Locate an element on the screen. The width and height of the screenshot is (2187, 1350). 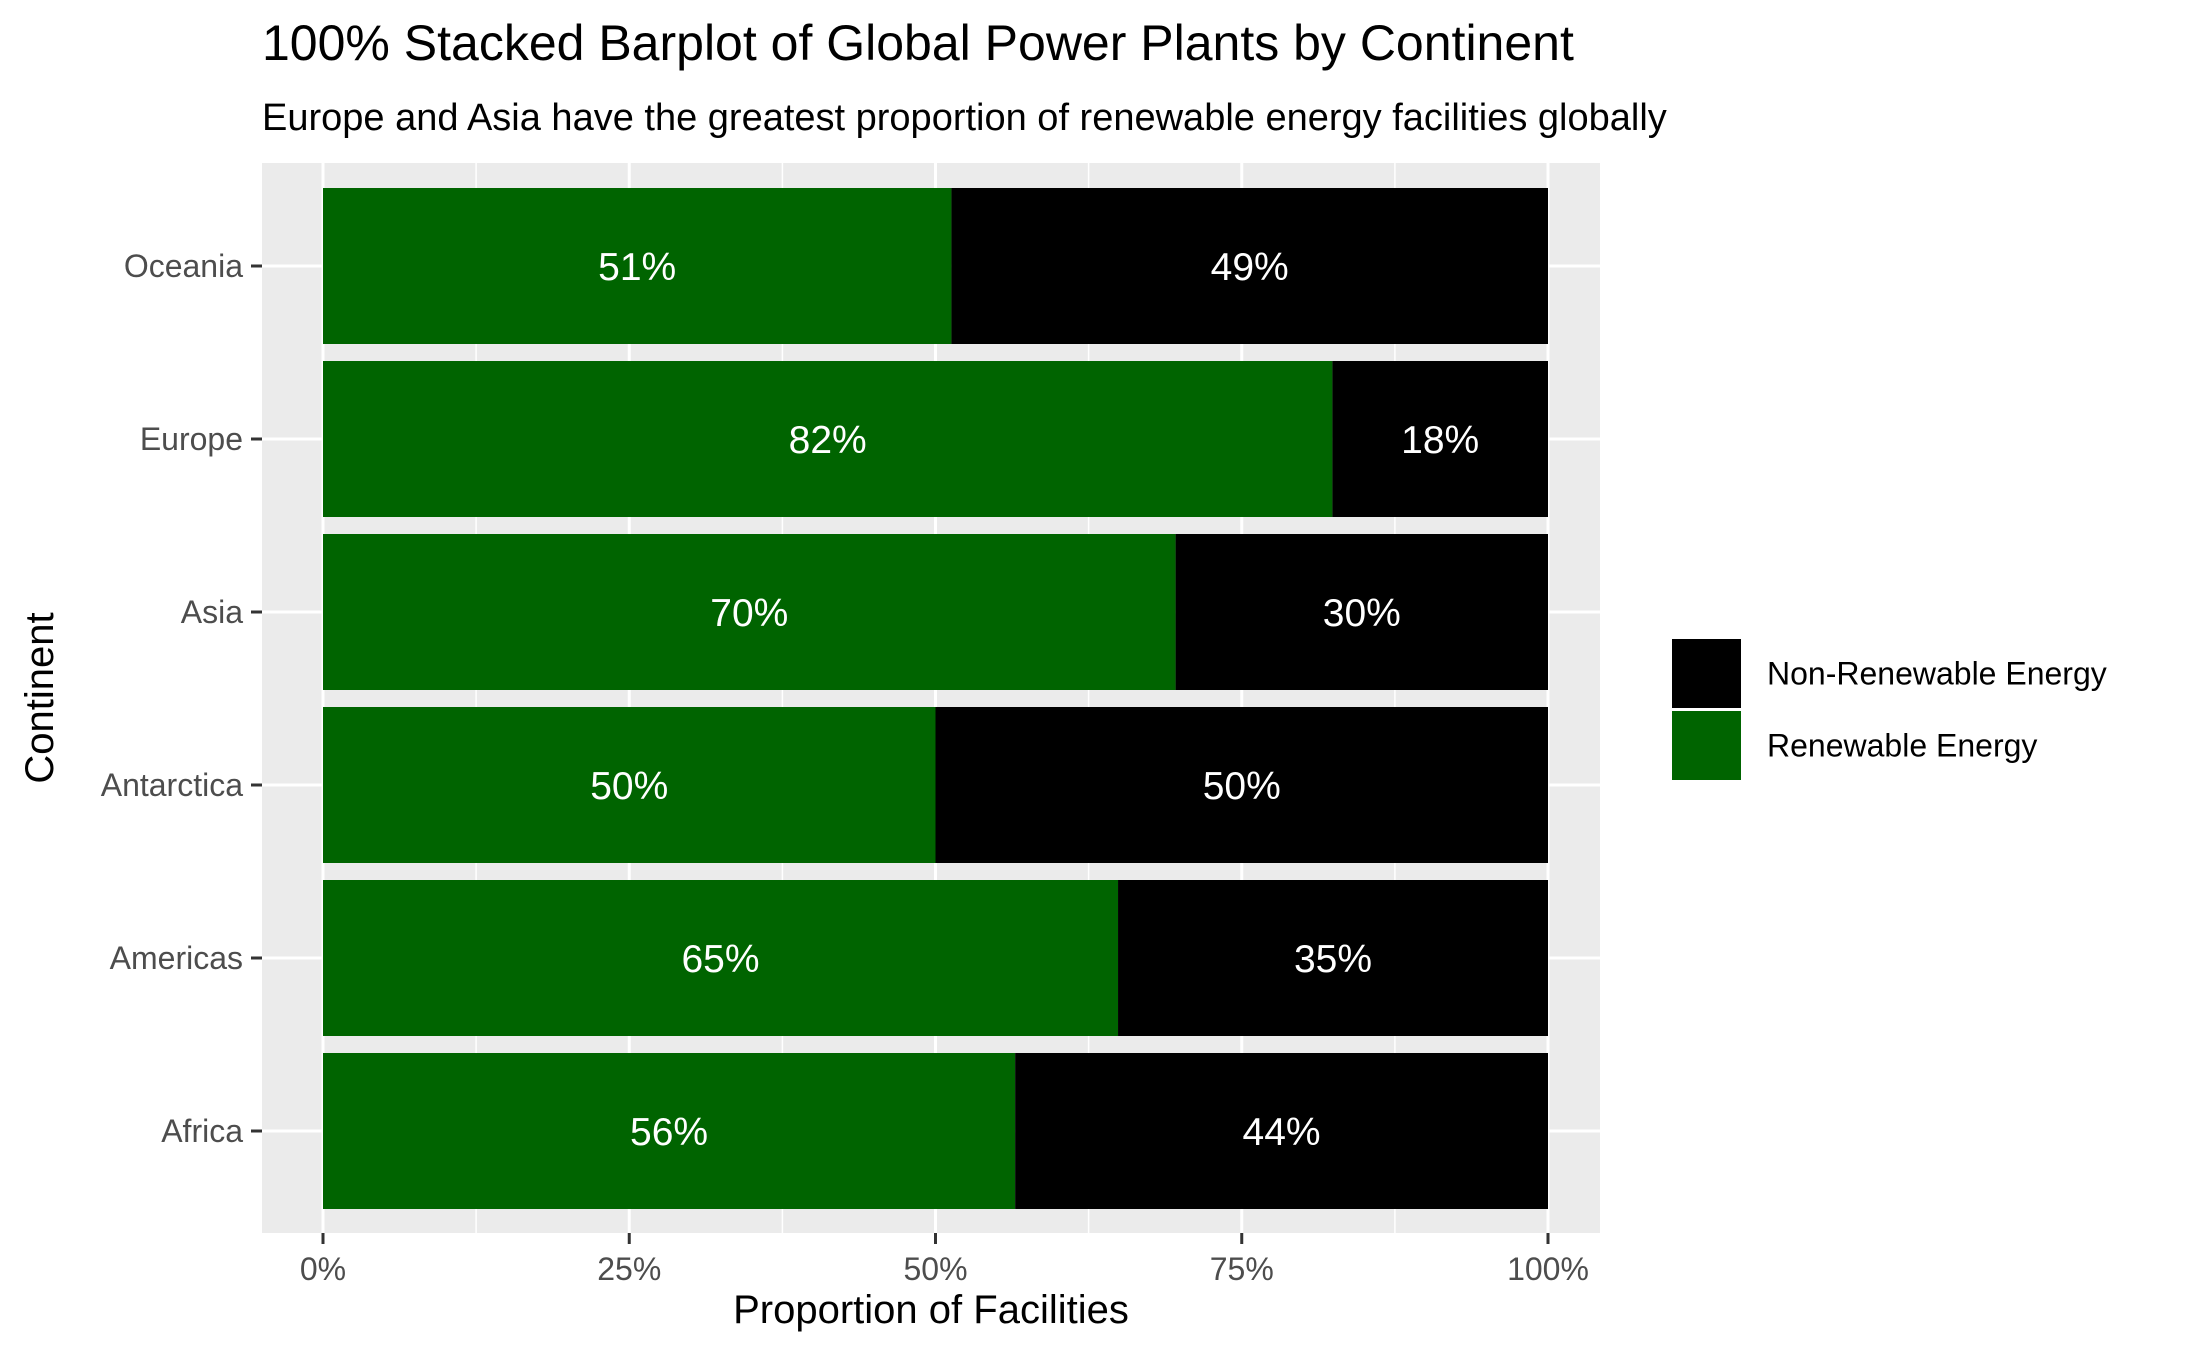
x-tick-label: 0% is located at coordinates (323, 1269).